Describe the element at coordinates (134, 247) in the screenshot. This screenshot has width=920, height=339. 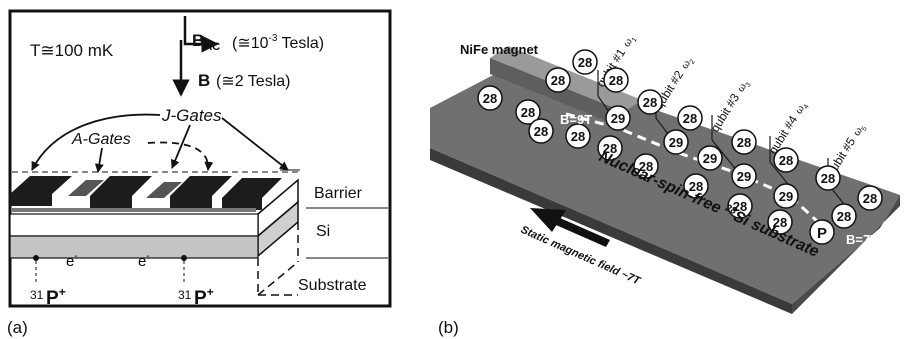
I see `si-layer` at that location.